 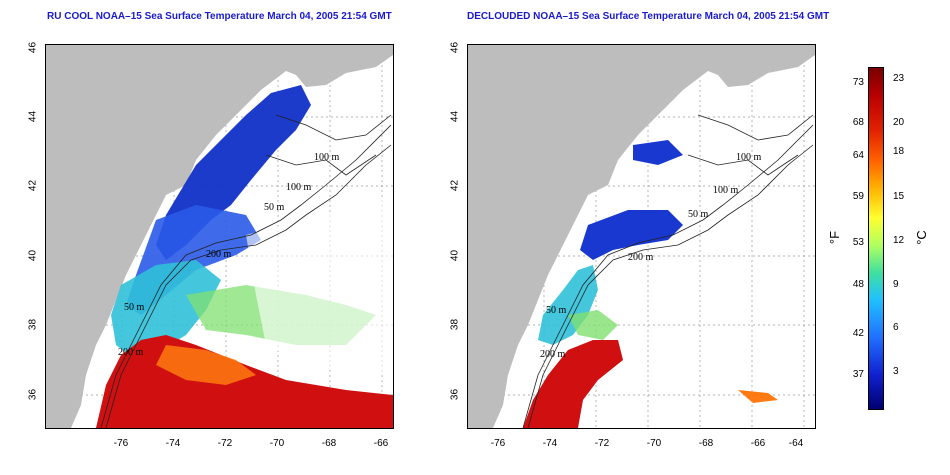 What do you see at coordinates (225, 443) in the screenshot?
I see `left-x-tick: -72` at bounding box center [225, 443].